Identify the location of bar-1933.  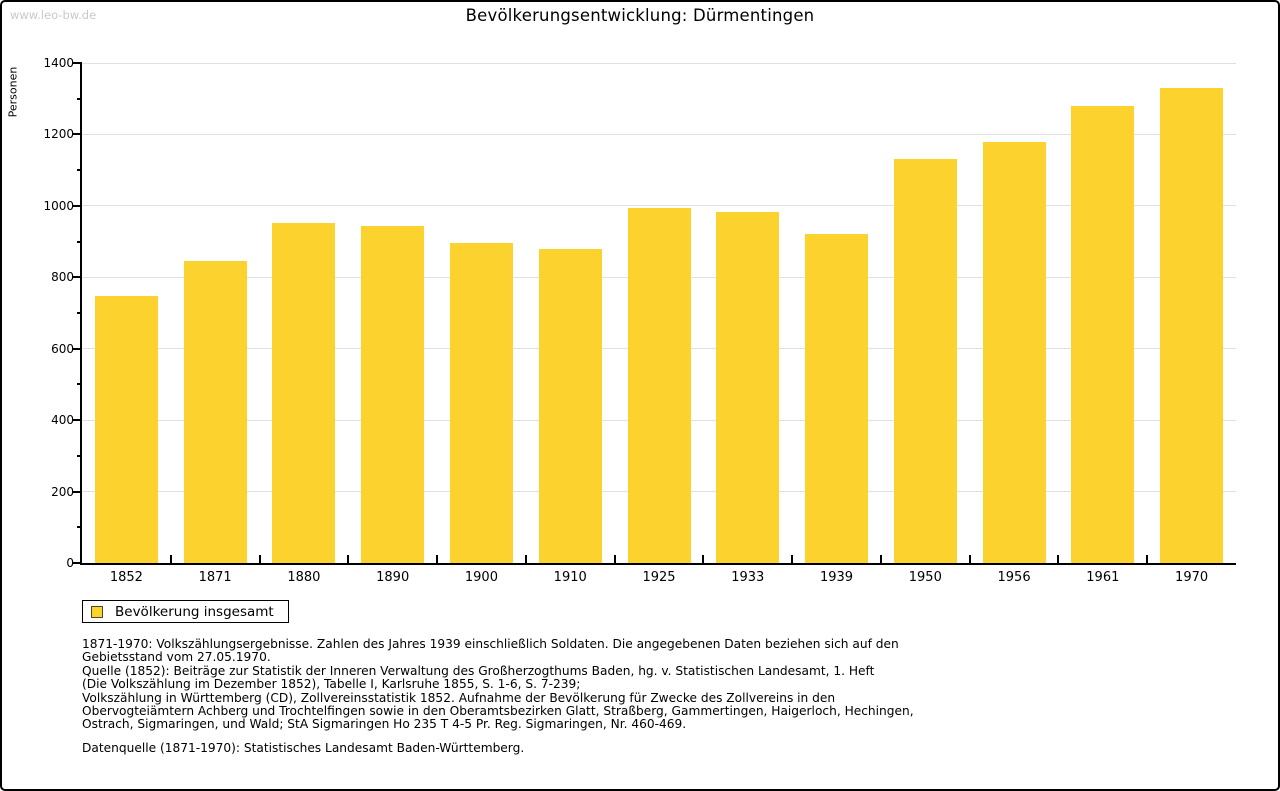
(748, 387).